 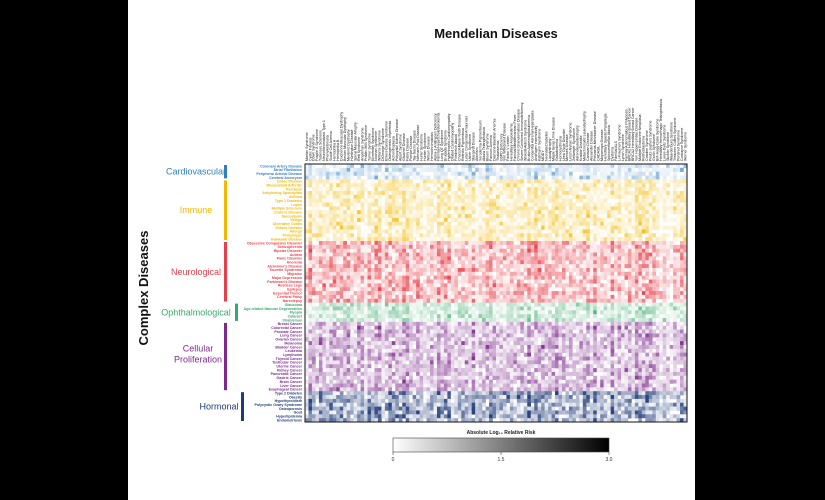 I want to click on row-label: Restless Legs, so click(x=290, y=286).